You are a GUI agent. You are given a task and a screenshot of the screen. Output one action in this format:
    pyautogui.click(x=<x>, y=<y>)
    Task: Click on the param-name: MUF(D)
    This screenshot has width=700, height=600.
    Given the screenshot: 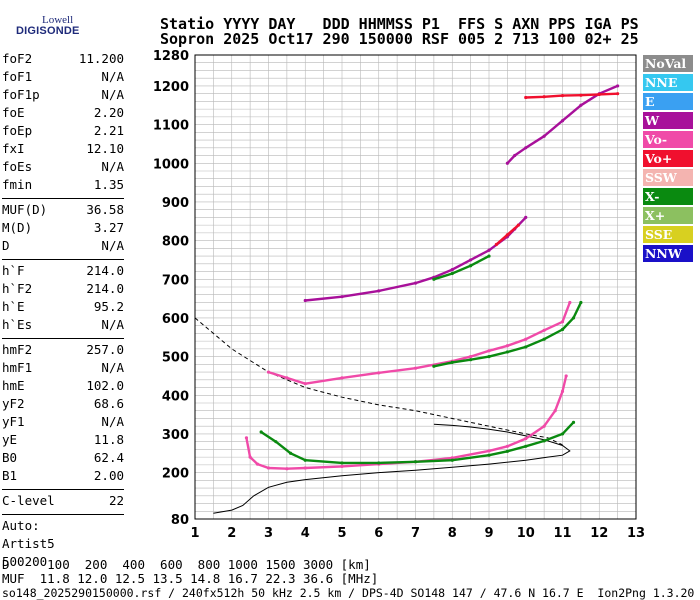 What is the action you would take?
    pyautogui.click(x=25, y=209)
    